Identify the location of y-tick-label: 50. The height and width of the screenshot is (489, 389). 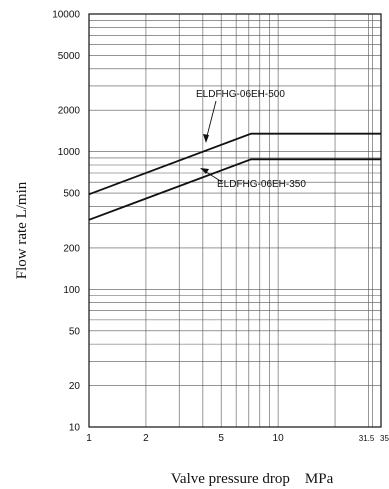
(75, 331).